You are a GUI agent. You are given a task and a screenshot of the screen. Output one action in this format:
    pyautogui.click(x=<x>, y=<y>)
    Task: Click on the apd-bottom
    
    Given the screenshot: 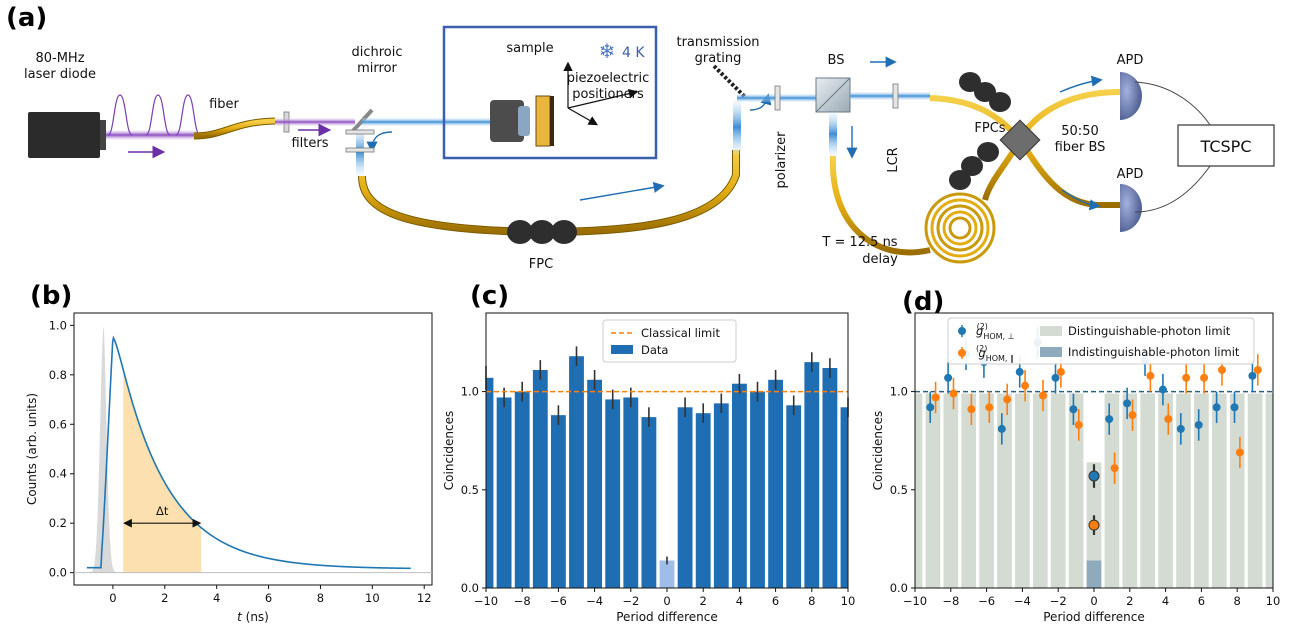 What is the action you would take?
    pyautogui.click(x=1131, y=208)
    